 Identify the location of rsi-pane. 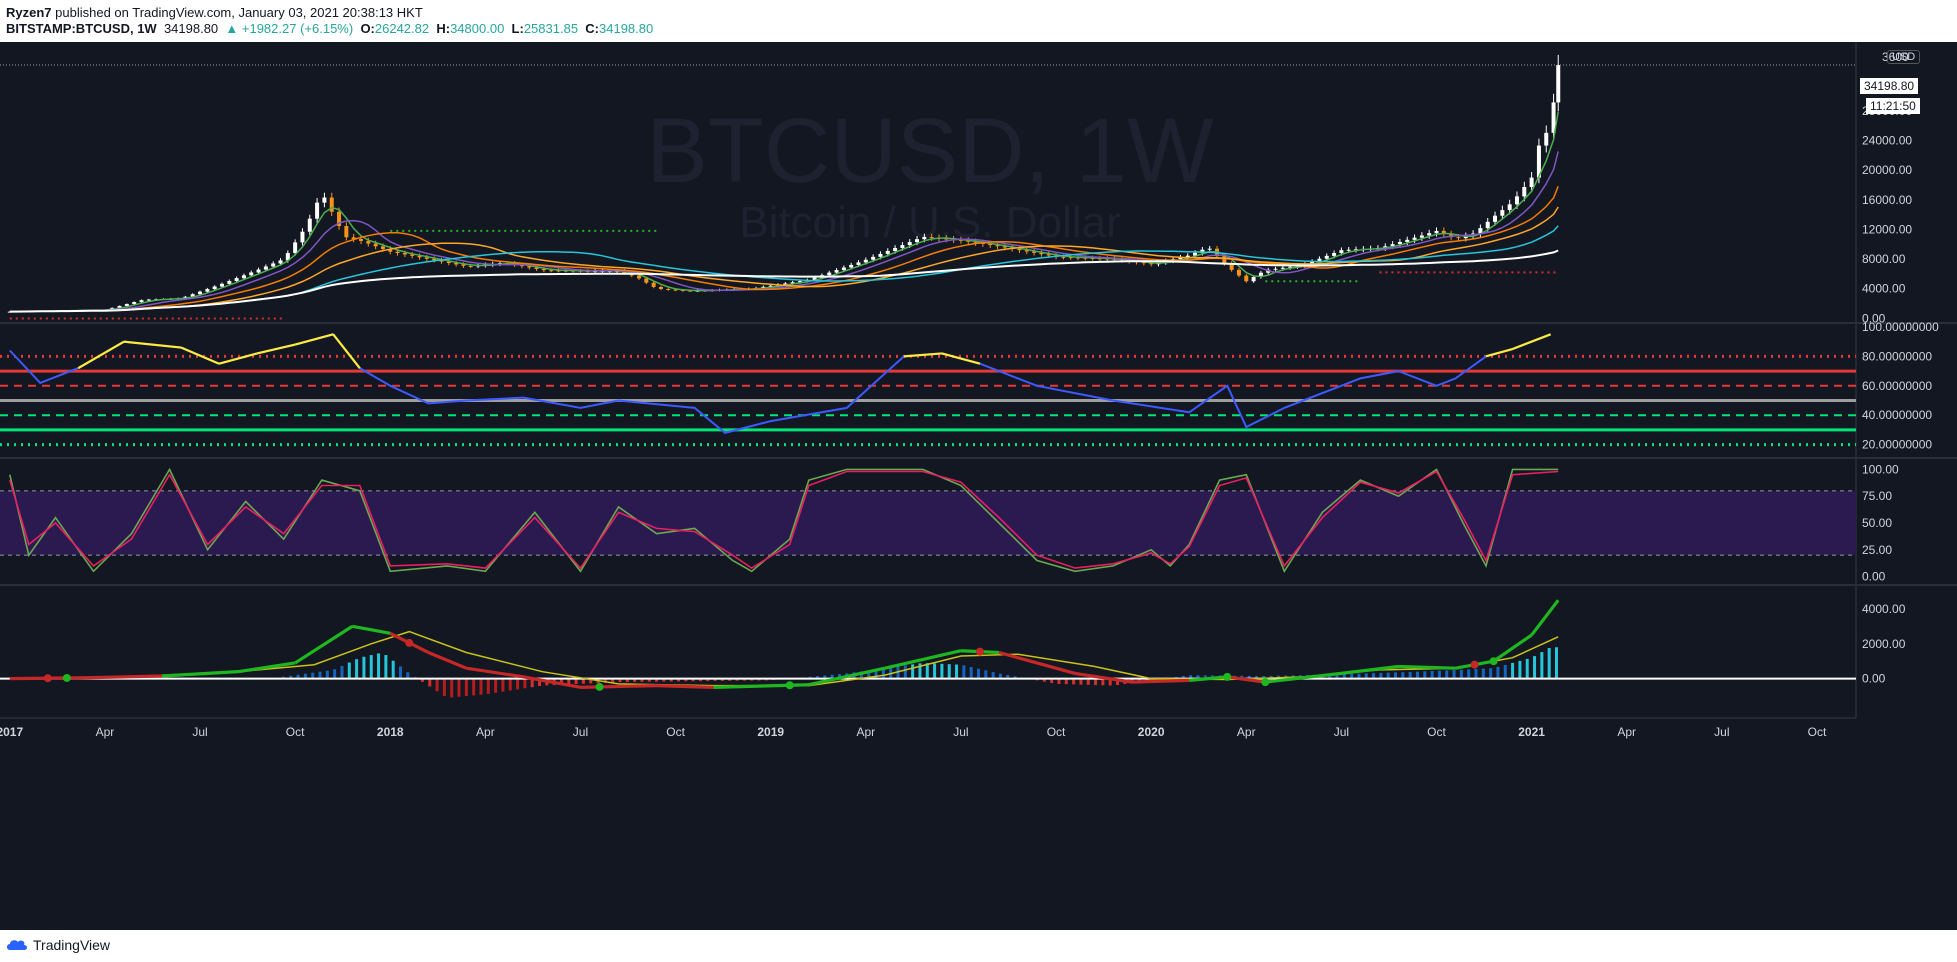
(928, 390).